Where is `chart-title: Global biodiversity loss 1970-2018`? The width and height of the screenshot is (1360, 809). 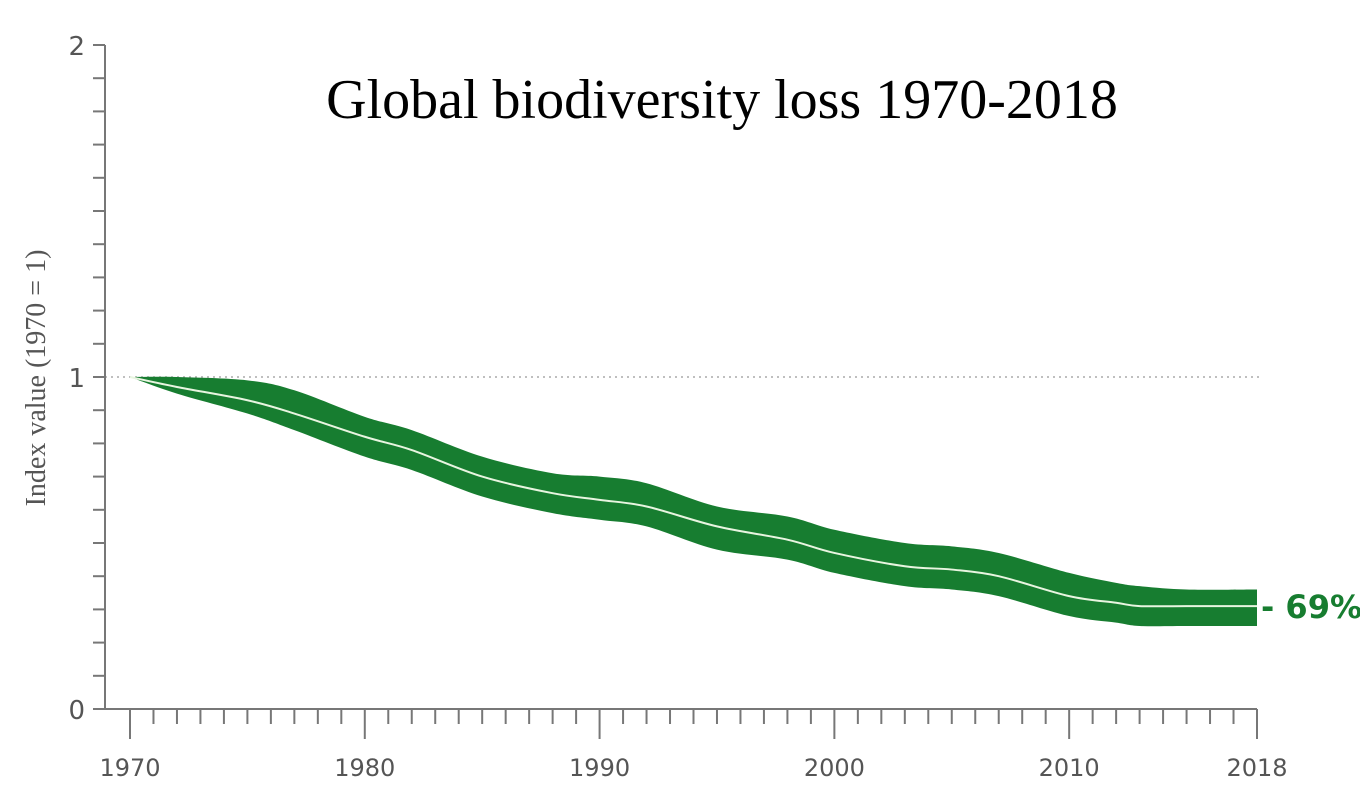
chart-title: Global biodiversity loss 1970-2018 is located at coordinates (722, 100).